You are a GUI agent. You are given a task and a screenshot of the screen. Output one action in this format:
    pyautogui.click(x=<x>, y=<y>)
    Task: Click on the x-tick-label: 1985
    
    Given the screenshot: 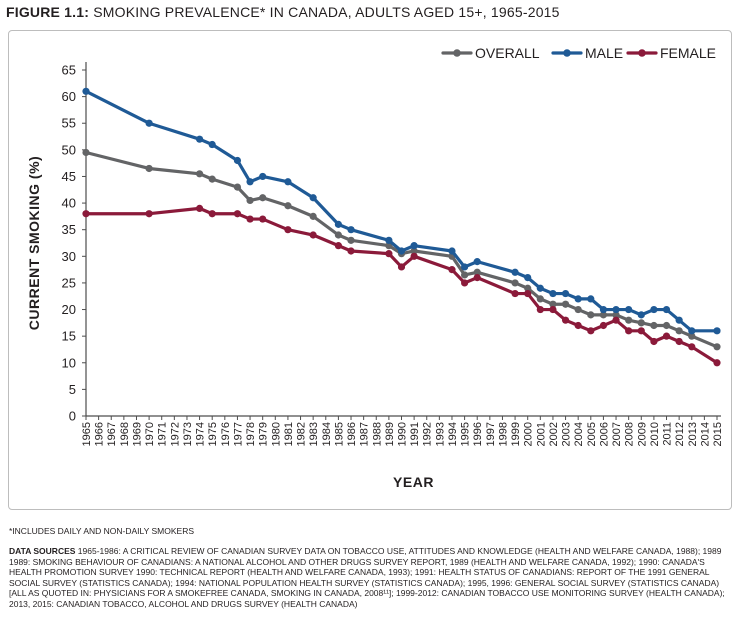 What is the action you would take?
    pyautogui.click(x=339, y=434)
    